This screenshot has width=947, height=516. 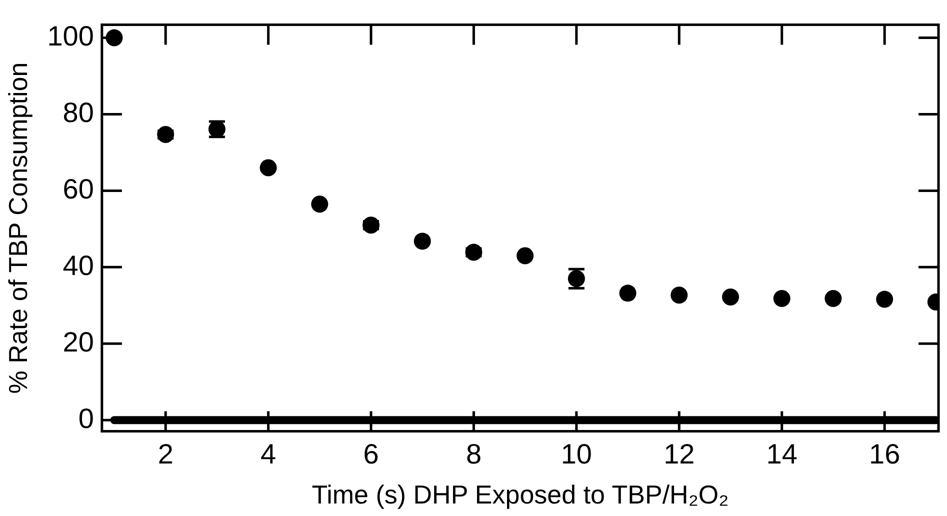 What do you see at coordinates (17, 228) in the screenshot?
I see `y-axis-title: % Rate of TBP Consumption` at bounding box center [17, 228].